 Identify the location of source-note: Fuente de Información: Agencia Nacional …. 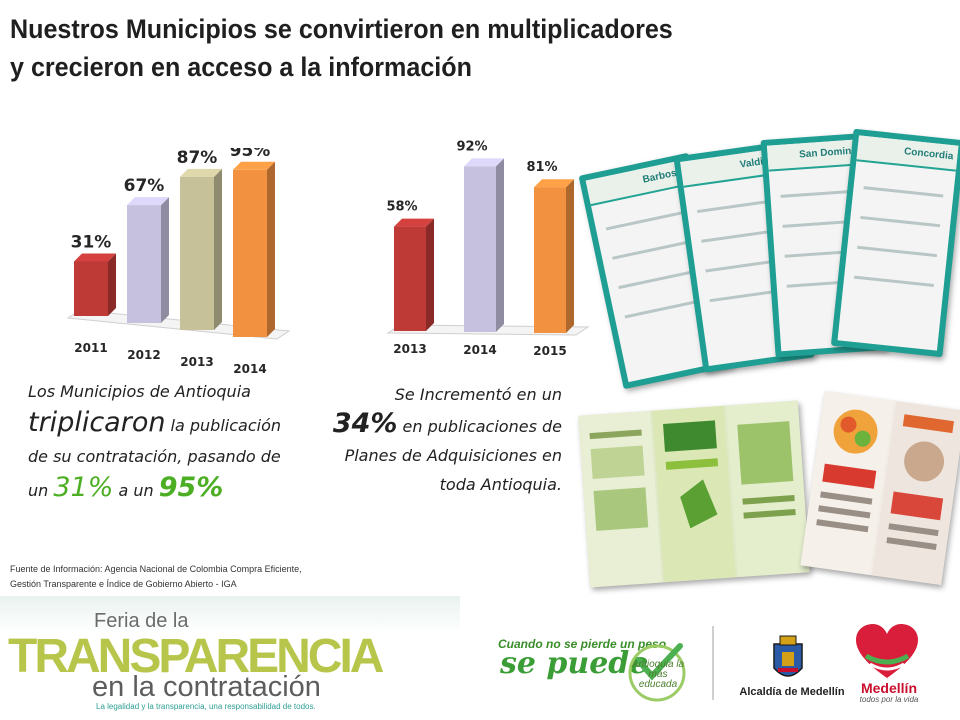
(200, 577).